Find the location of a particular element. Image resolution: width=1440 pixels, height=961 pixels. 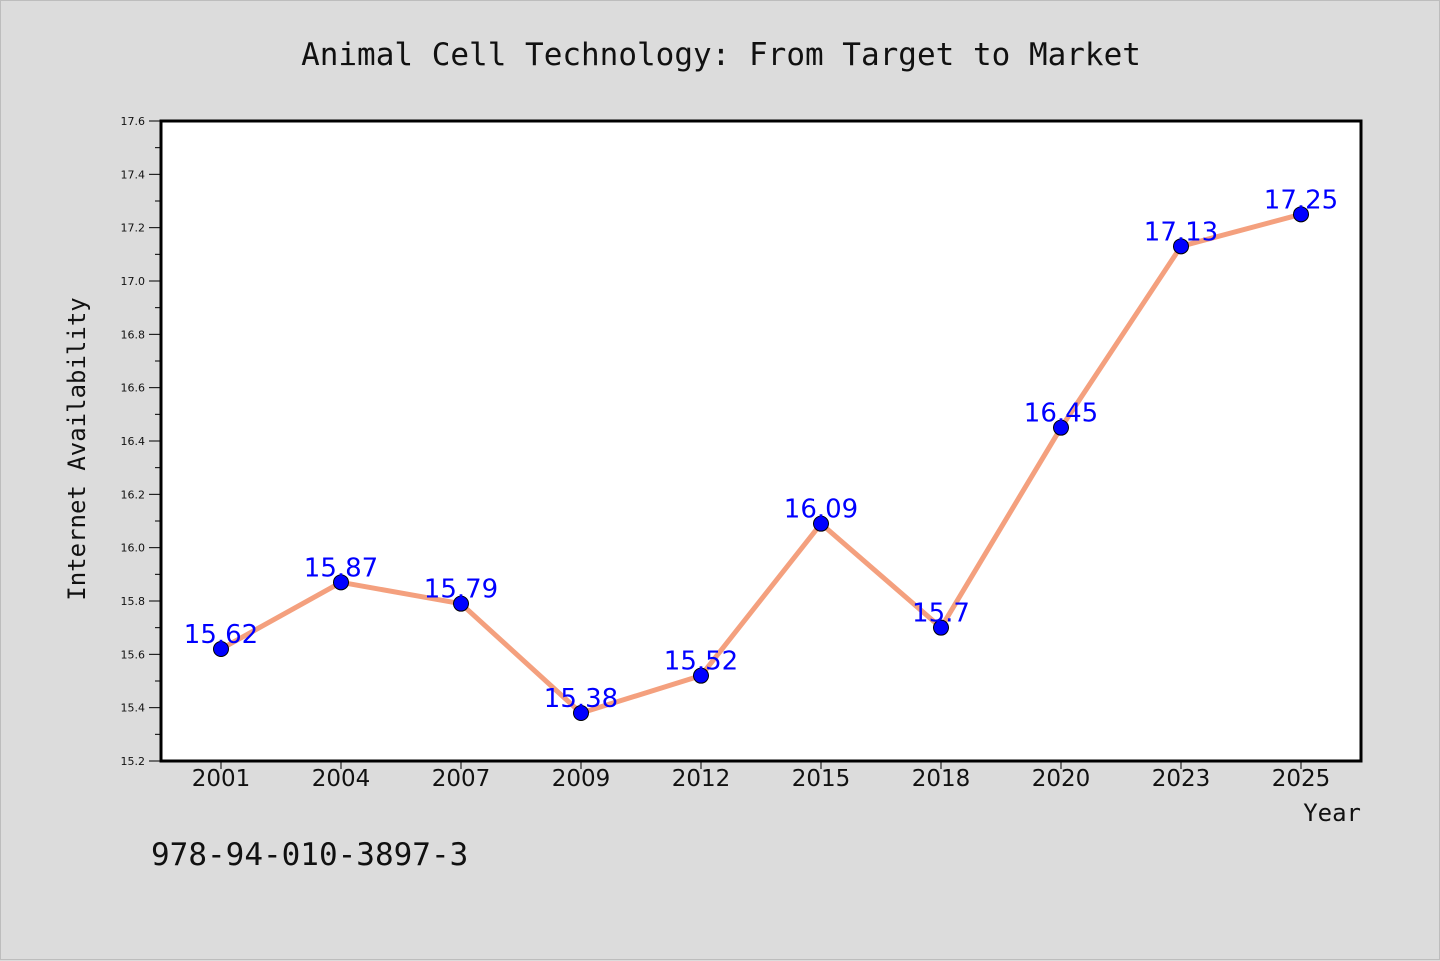

data-label: 15.79 is located at coordinates (461, 590).